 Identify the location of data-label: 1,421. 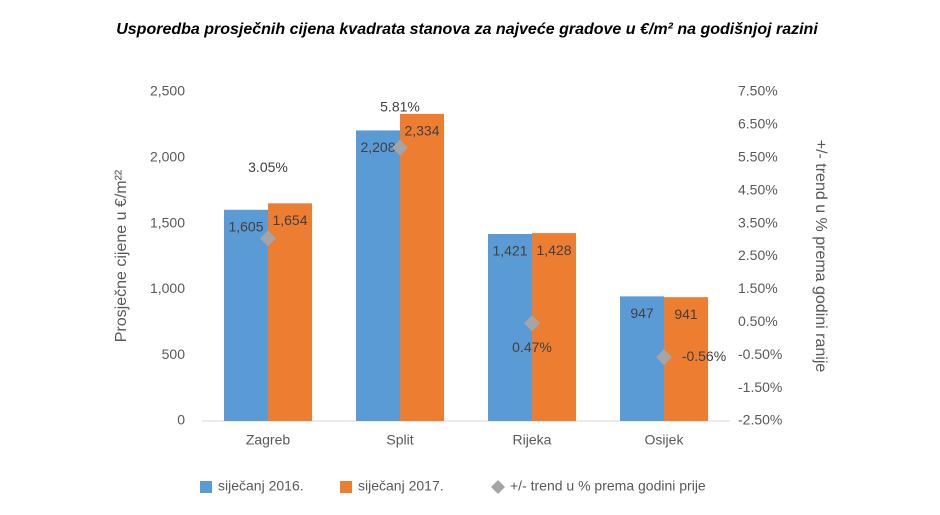
(509, 251).